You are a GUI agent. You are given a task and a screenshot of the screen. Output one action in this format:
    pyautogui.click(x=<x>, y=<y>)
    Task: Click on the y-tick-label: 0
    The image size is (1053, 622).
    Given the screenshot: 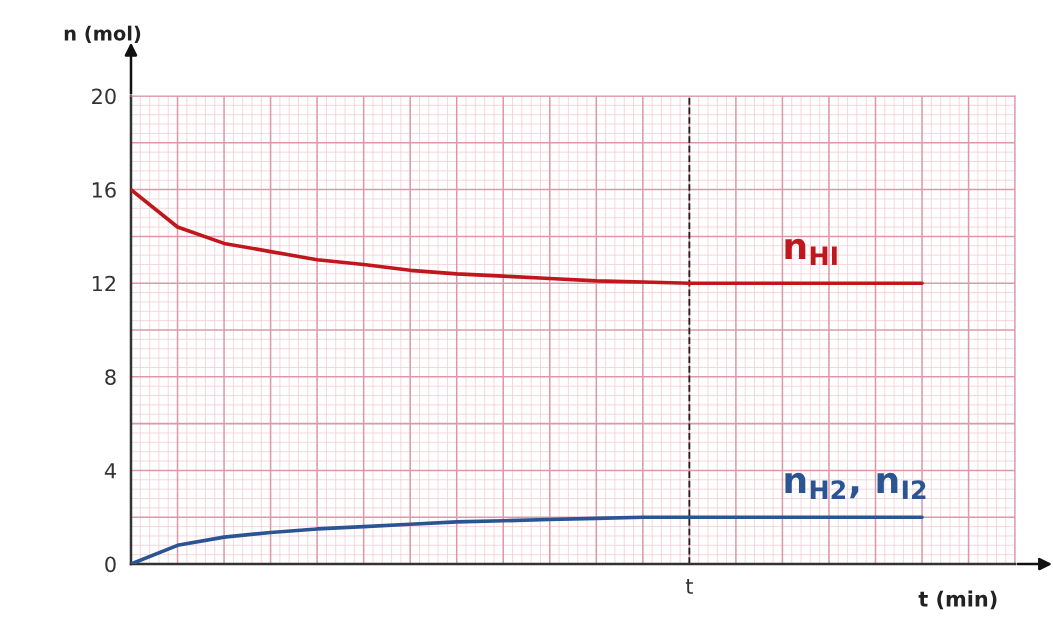 What is the action you would take?
    pyautogui.click(x=110, y=564)
    